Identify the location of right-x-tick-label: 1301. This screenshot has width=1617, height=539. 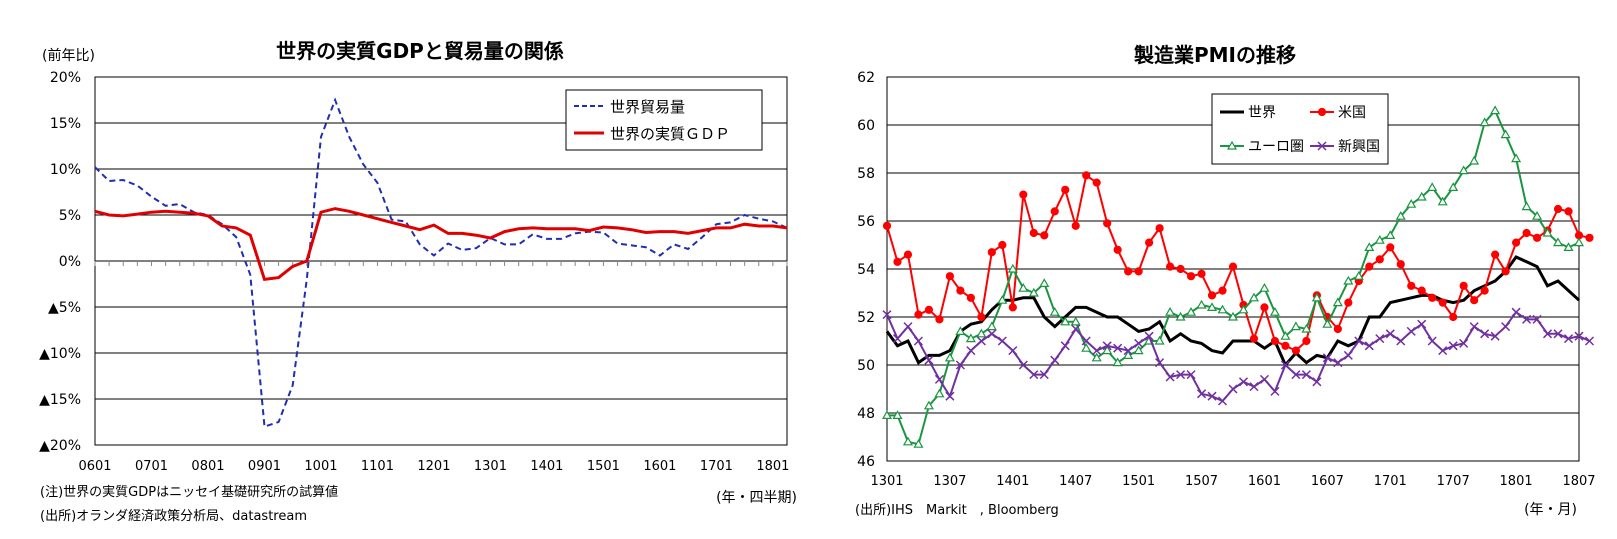
(886, 481).